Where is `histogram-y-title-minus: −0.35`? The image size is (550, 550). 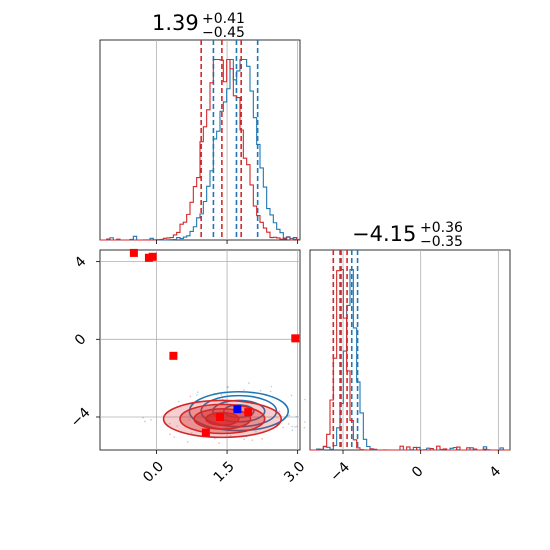 histogram-y-title-minus: −0.35 is located at coordinates (441, 242).